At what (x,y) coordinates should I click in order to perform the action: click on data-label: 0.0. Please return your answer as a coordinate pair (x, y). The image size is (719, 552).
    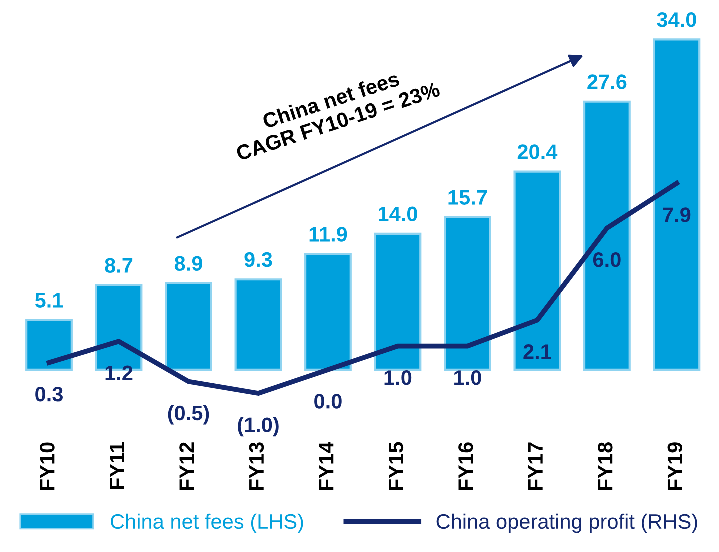
    Looking at the image, I should click on (328, 401).